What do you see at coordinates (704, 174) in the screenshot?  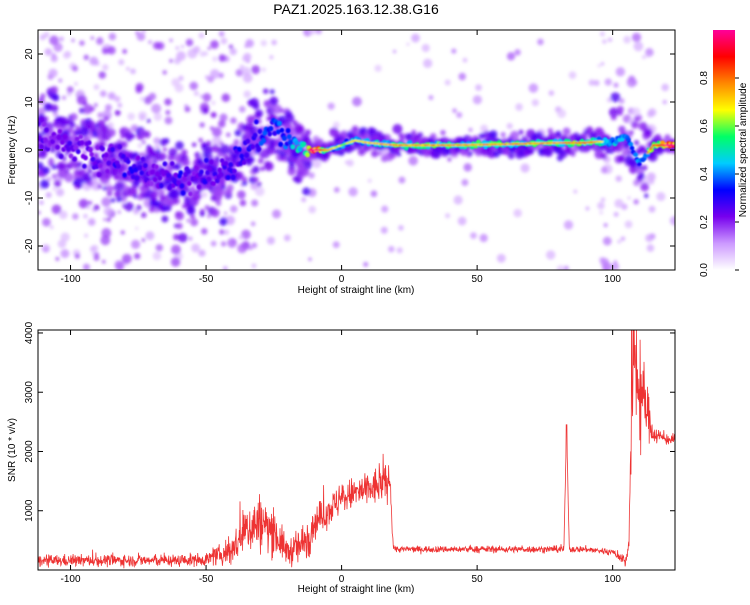 I see `colorbar-tick-label: 0.4` at bounding box center [704, 174].